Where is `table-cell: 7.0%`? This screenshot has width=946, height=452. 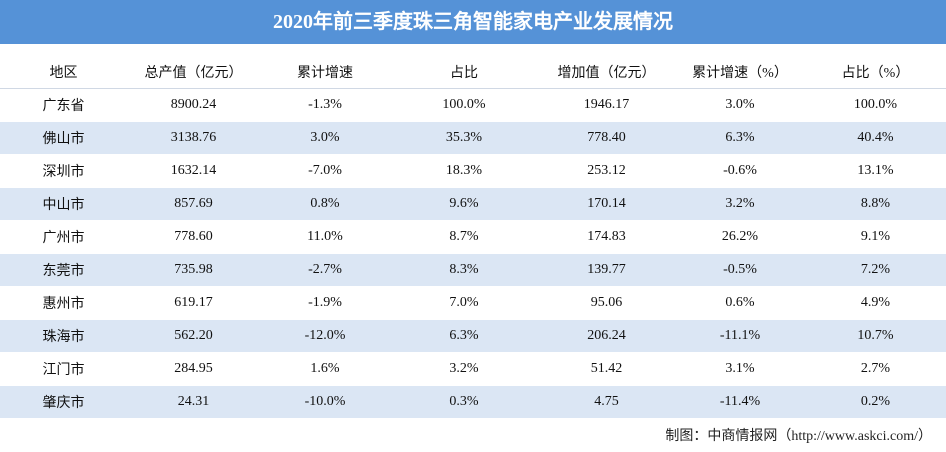
table-cell: 7.0% is located at coordinates (464, 303).